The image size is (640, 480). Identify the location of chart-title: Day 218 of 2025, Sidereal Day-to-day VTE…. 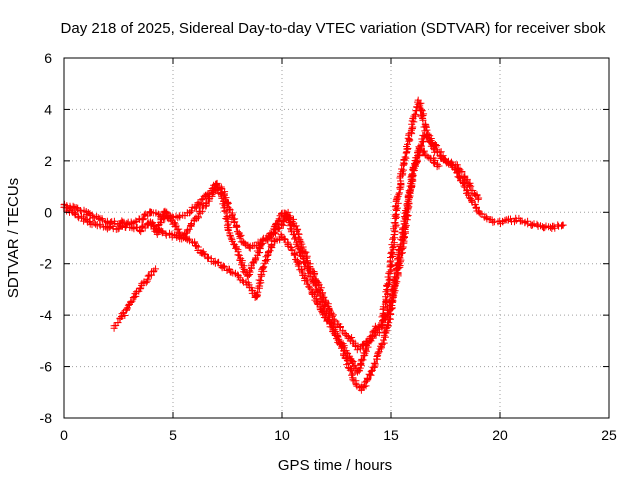
(333, 28).